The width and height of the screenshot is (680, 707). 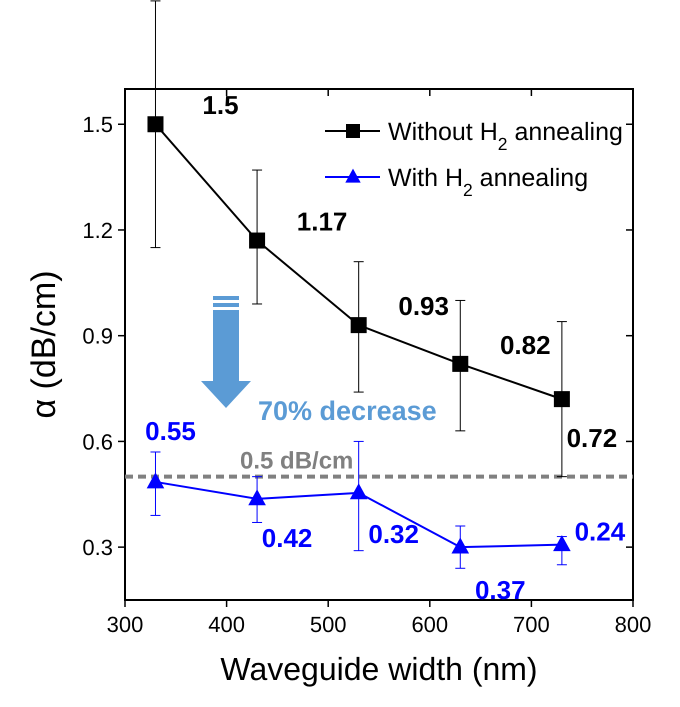 I want to click on ref-line-label: 0.5 dB/cm, so click(x=297, y=461).